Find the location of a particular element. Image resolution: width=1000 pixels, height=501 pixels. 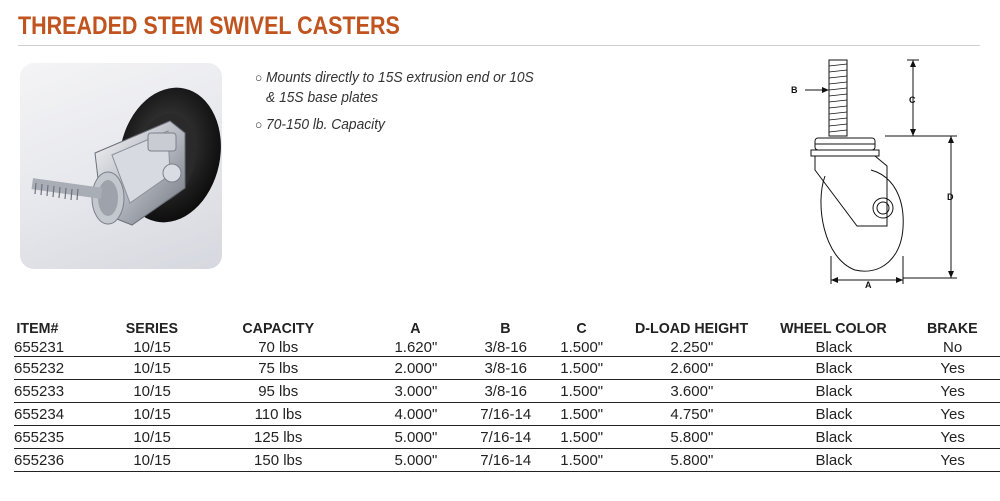

page-title: THREADED STEM SWIVEL CASTERS is located at coordinates (209, 26).